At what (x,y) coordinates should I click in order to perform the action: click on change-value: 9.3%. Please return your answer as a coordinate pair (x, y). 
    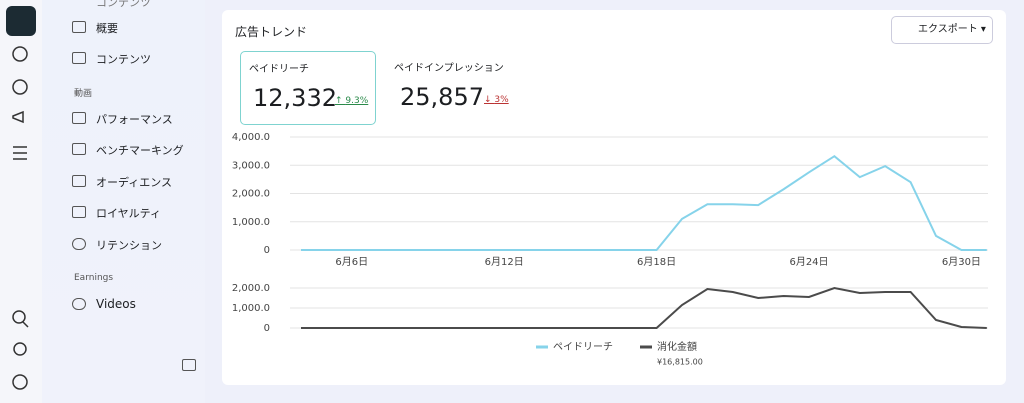
    Looking at the image, I should click on (357, 101).